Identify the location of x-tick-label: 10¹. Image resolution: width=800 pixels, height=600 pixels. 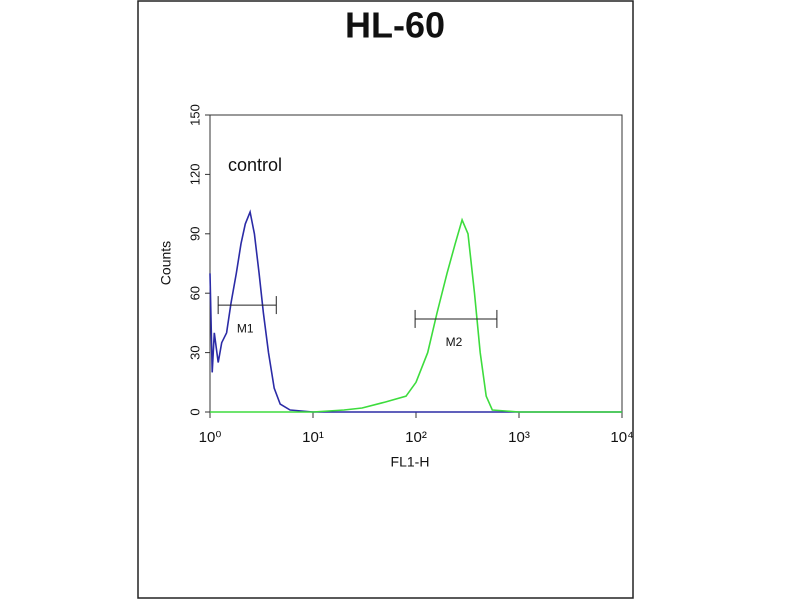
(313, 437).